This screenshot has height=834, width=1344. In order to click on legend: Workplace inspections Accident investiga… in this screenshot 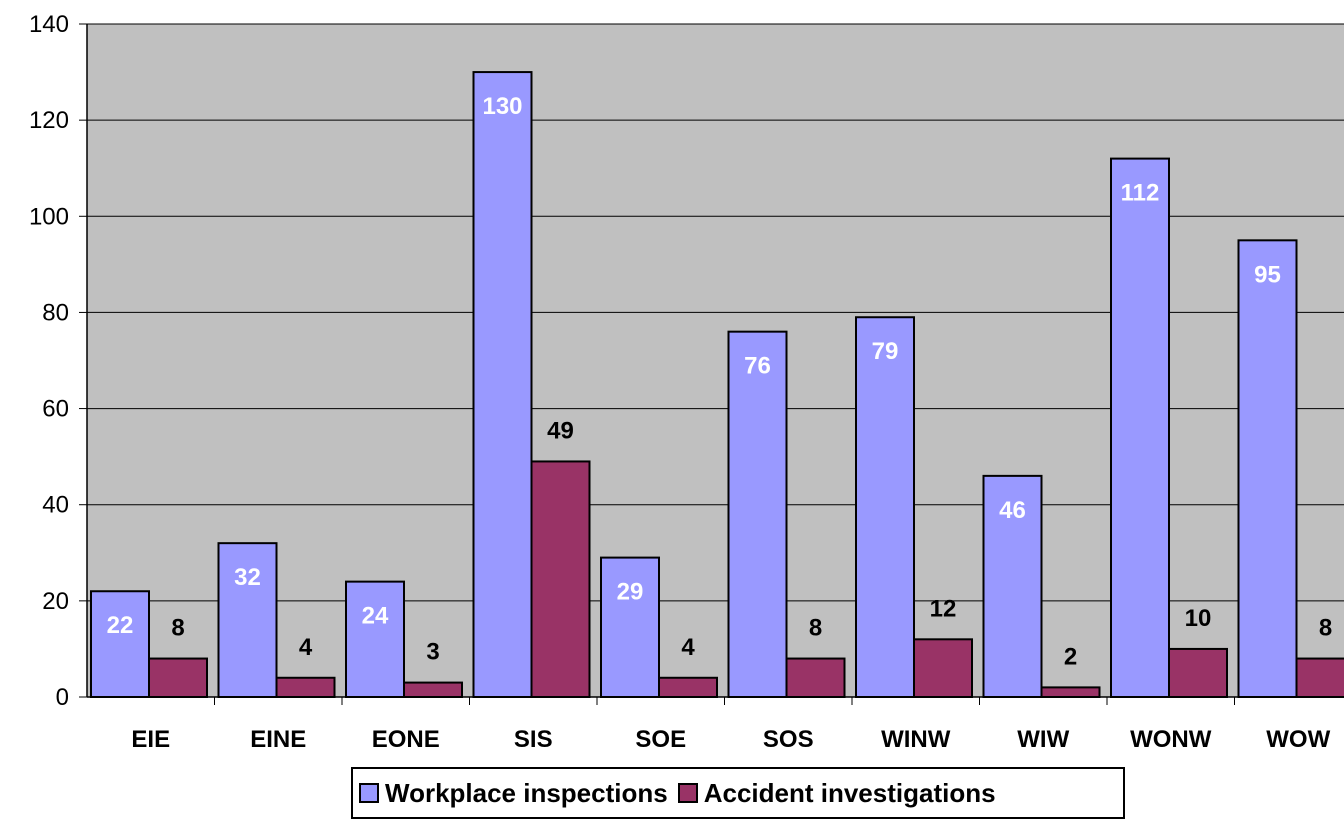, I will do `click(738, 793)`.